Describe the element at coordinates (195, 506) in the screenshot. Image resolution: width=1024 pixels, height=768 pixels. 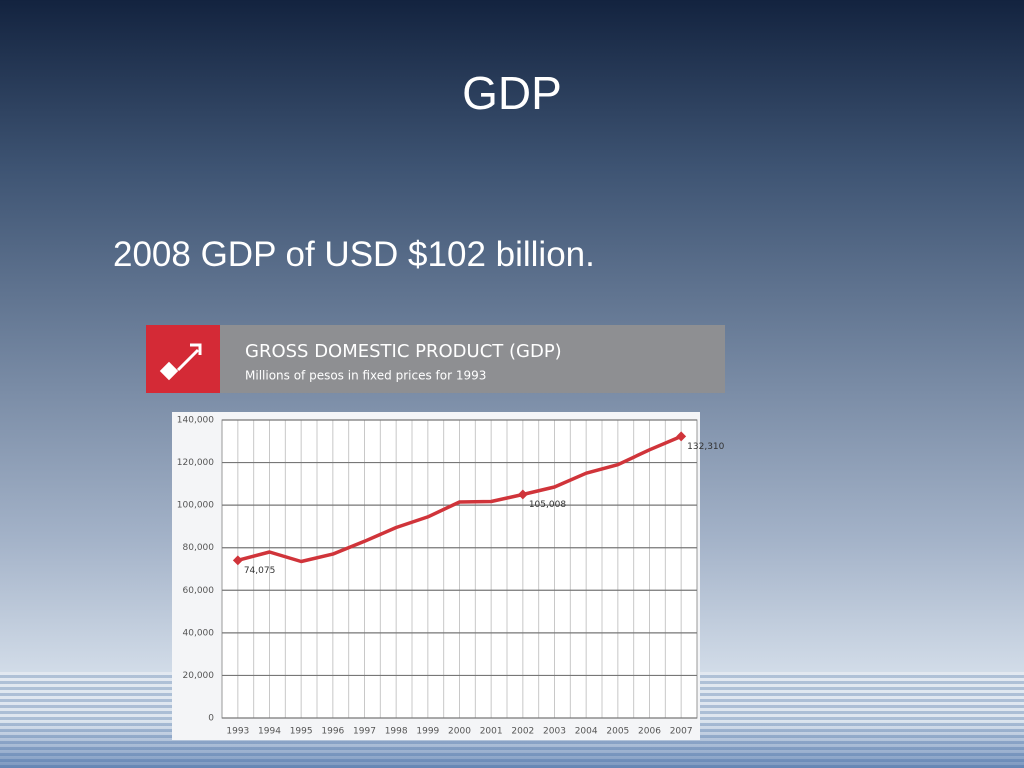
I see `y-tick-label: 100,000` at that location.